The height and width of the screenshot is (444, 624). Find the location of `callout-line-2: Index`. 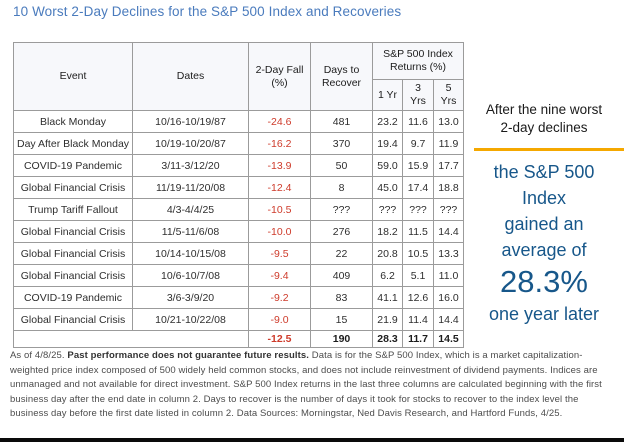

callout-line-2: Index is located at coordinates (544, 198).